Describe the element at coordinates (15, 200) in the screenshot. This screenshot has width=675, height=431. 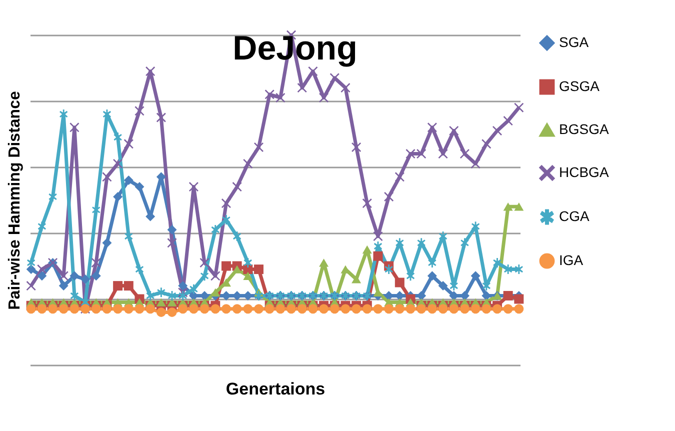
I see `y-axis-title: Pair-wise Hamming Distance` at that location.